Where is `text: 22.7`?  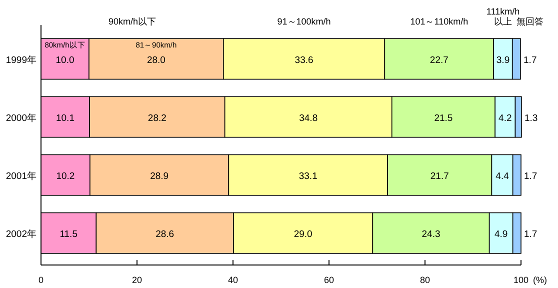
text: 22.7 is located at coordinates (439, 60).